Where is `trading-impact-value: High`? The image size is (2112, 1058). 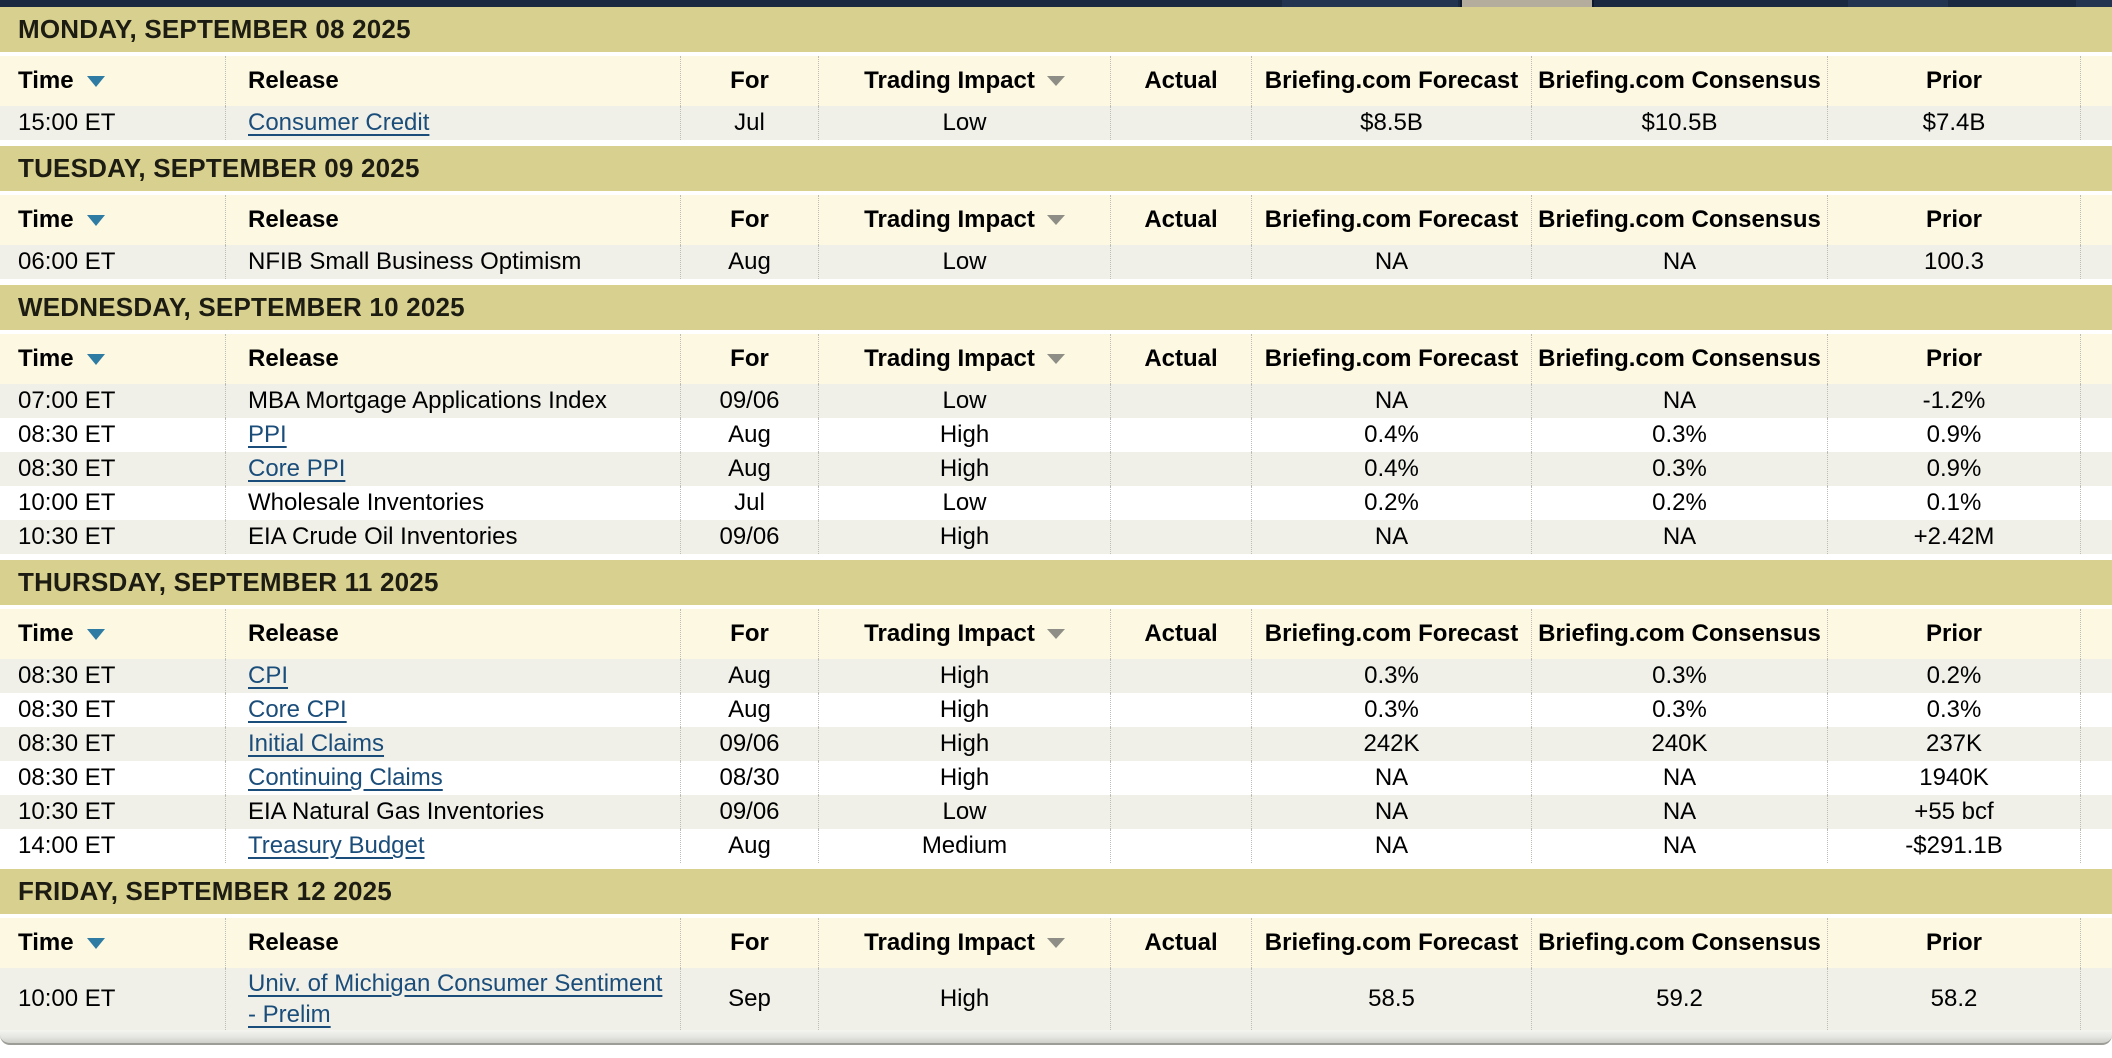 trading-impact-value: High is located at coordinates (964, 743).